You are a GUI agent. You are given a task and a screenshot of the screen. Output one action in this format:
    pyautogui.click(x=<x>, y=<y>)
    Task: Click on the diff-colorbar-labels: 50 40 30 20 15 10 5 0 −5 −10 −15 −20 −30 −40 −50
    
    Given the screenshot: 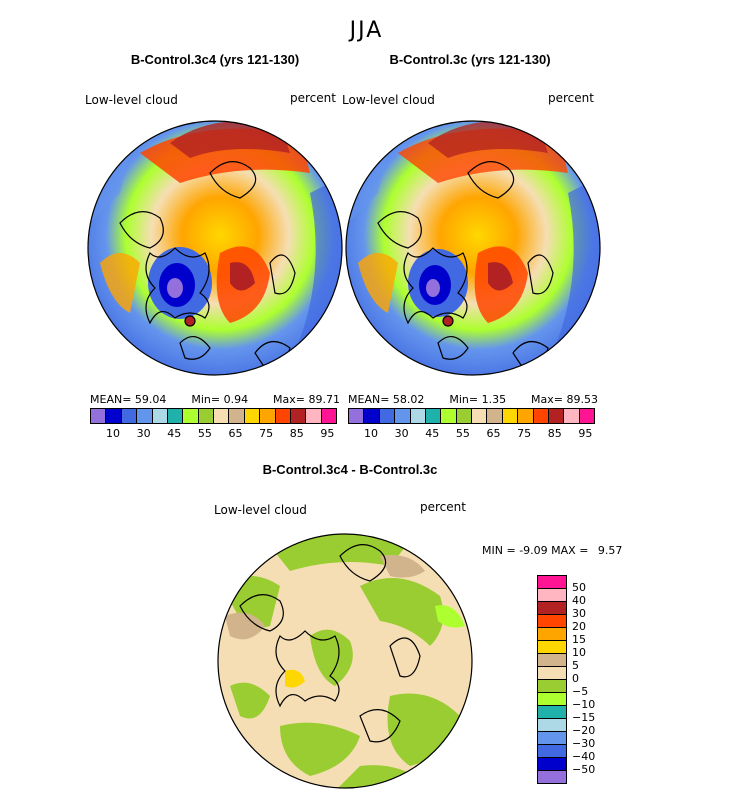 What is the action you would take?
    pyautogui.click(x=592, y=679)
    